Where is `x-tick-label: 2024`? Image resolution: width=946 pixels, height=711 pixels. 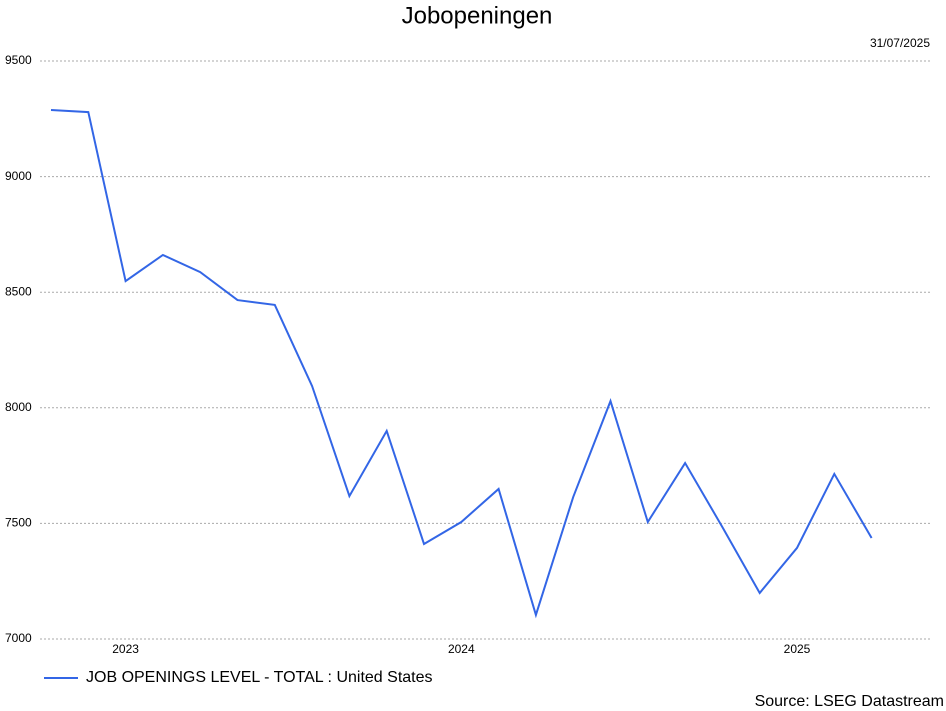
x-tick-label: 2024 is located at coordinates (461, 649).